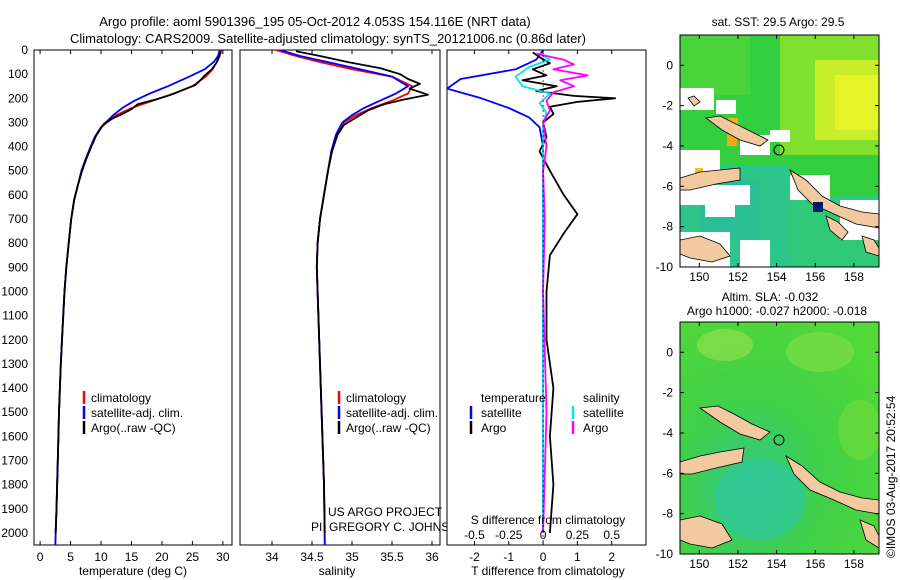 This screenshot has height=580, width=900. What do you see at coordinates (389, 527) in the screenshot?
I see `credit-pi: PI: GREGORY C. JOHNSON` at bounding box center [389, 527].